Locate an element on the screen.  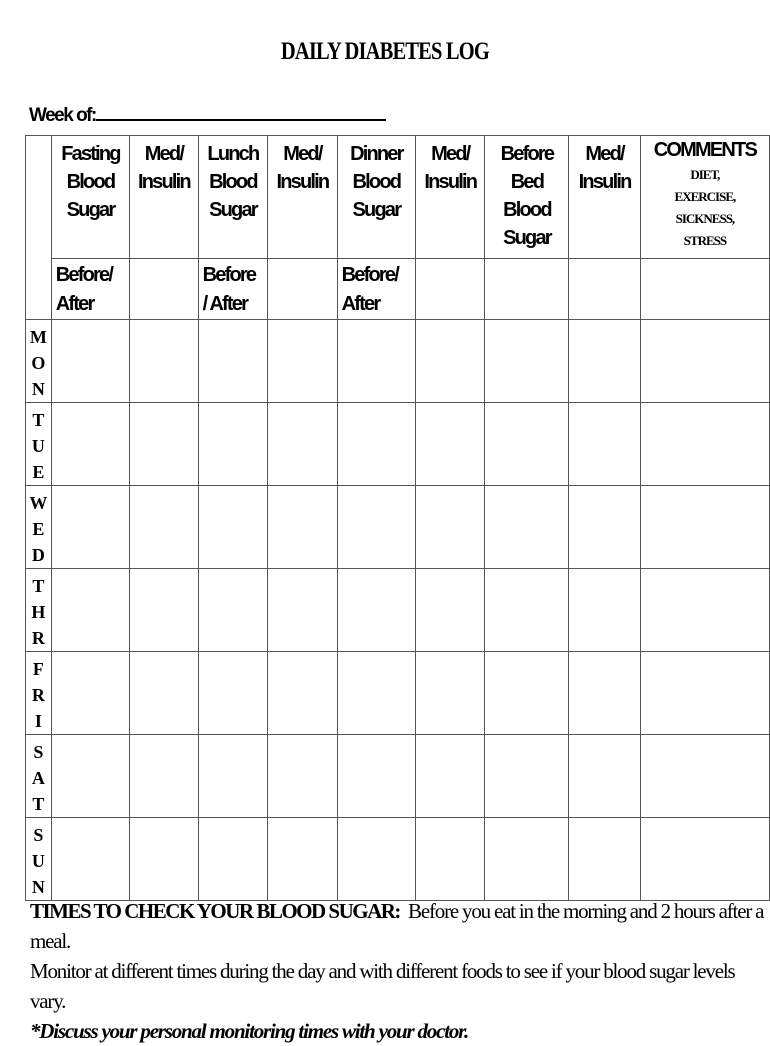
comments-title: COMMENTS is located at coordinates (705, 150).